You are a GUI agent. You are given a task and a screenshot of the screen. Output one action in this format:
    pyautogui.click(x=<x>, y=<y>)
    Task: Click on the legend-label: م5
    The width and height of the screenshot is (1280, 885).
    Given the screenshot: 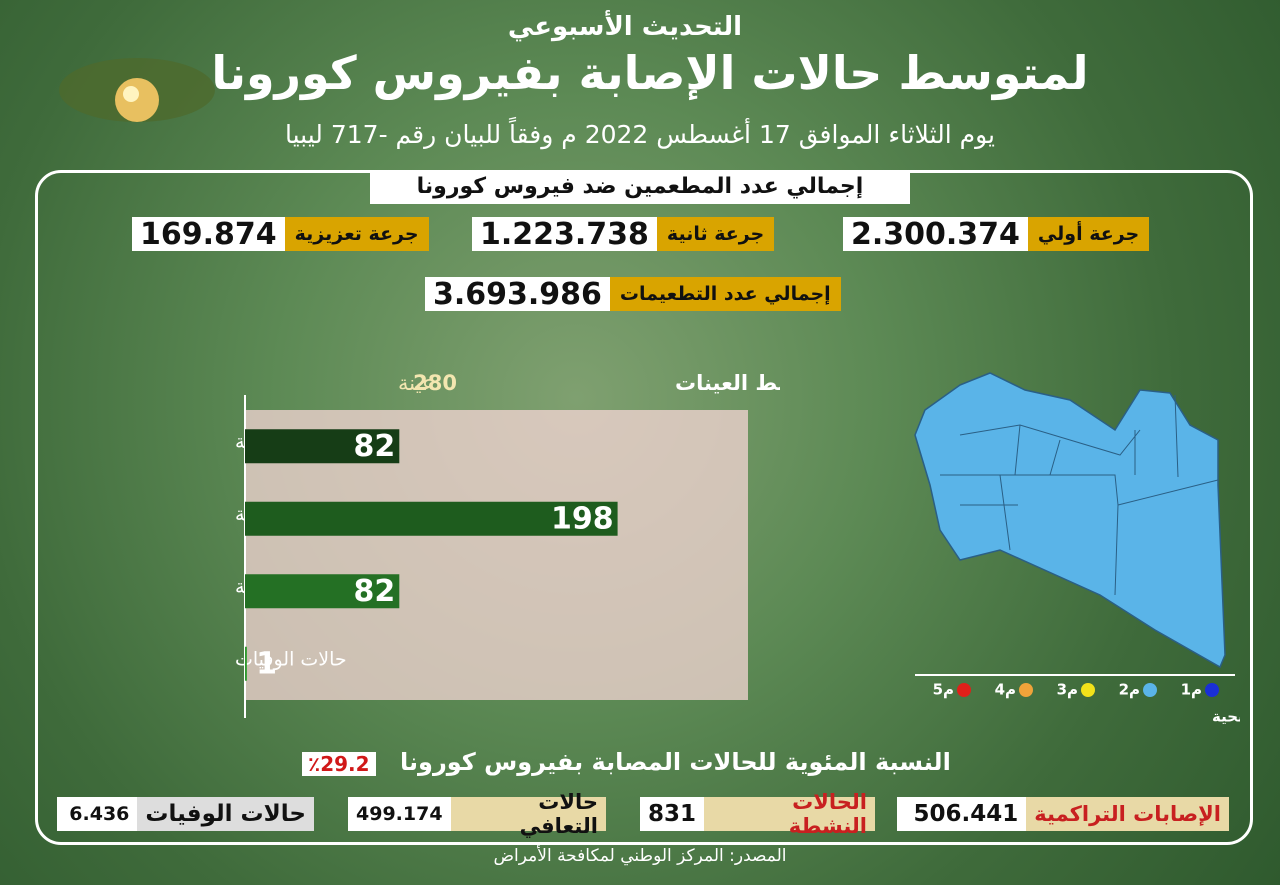 What is the action you would take?
    pyautogui.click(x=943, y=690)
    